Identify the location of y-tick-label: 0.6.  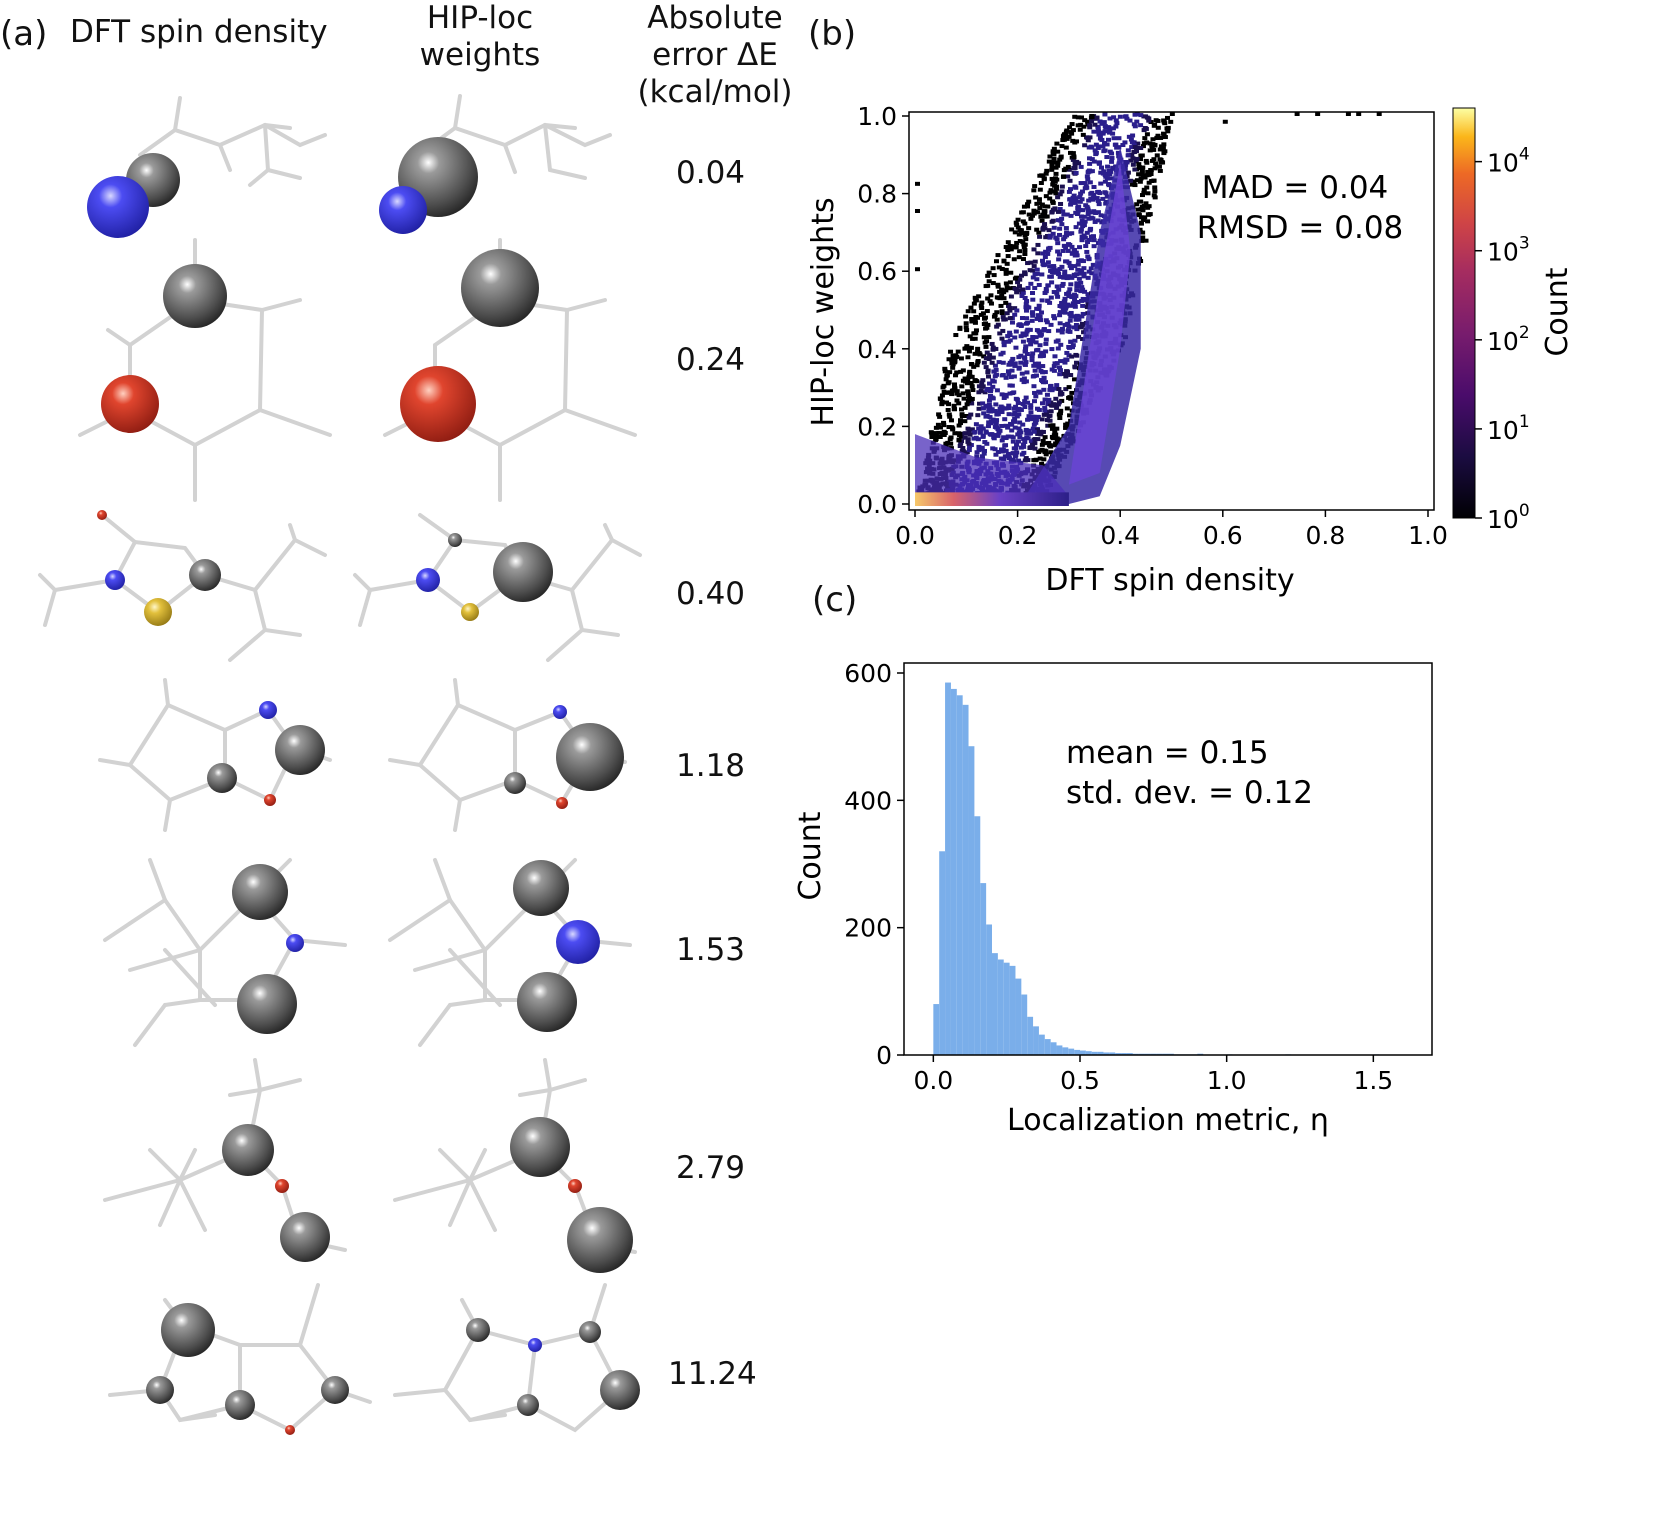
(877, 271).